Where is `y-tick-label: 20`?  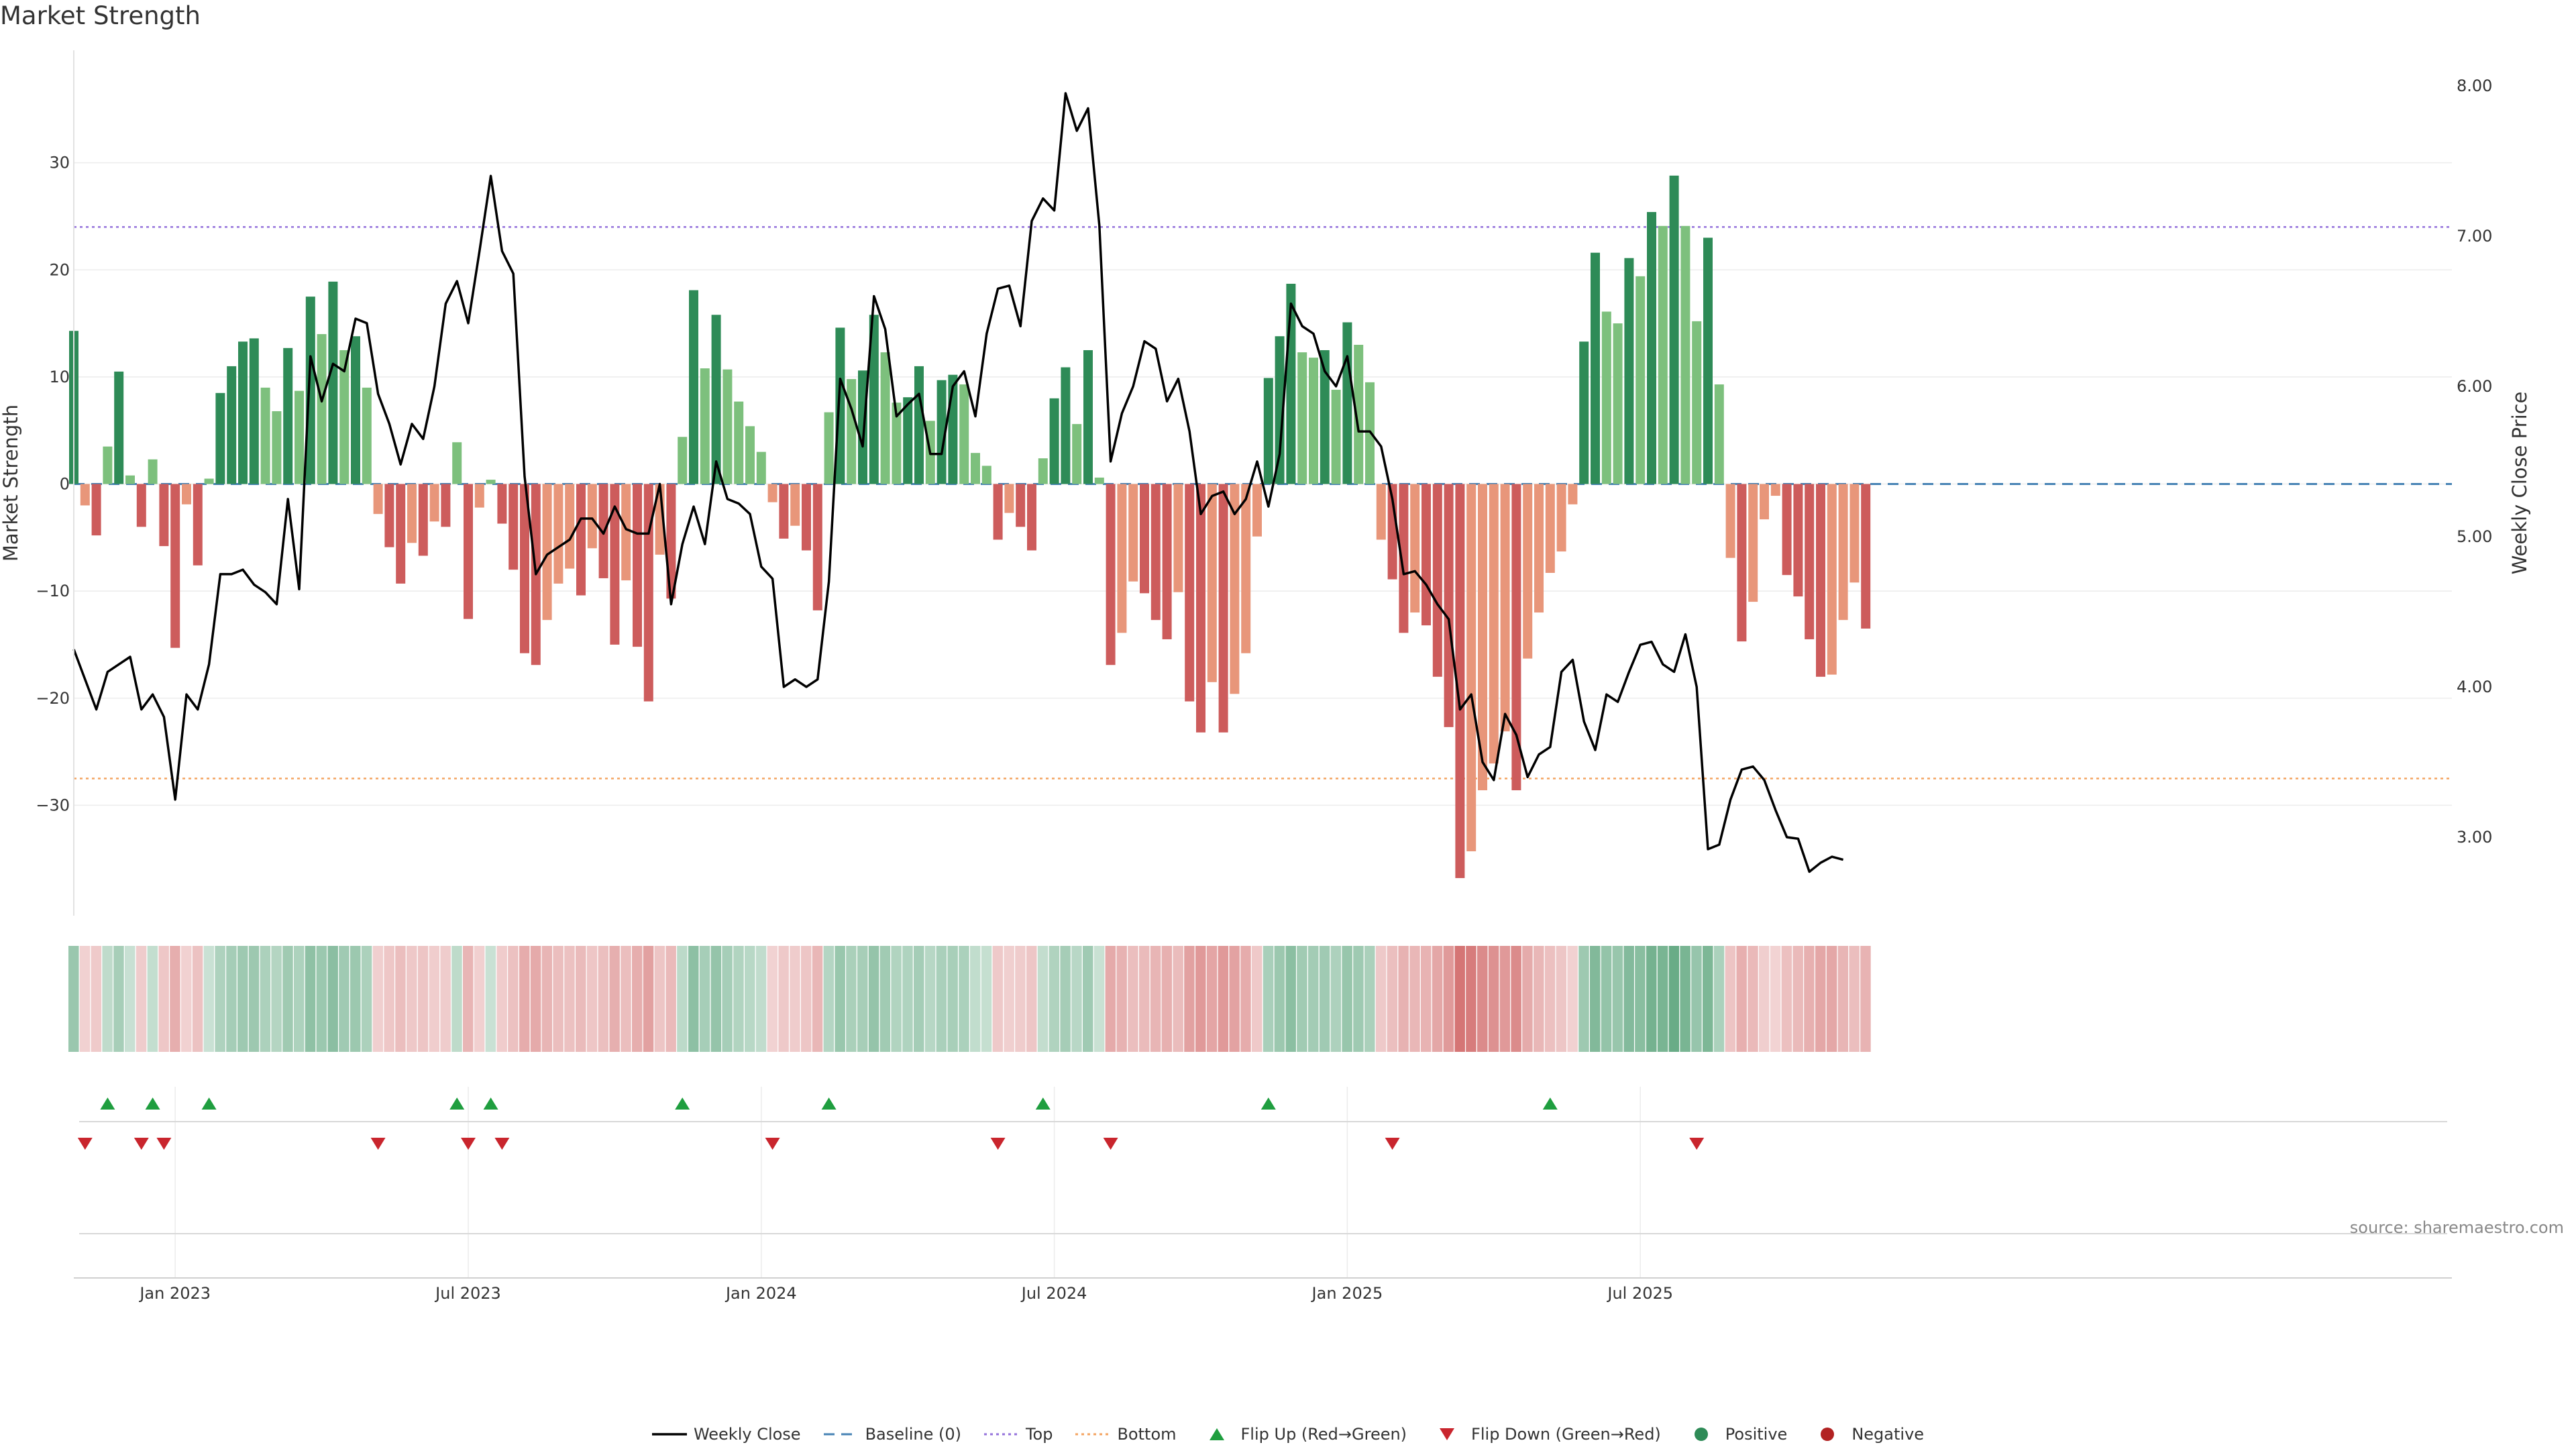
y-tick-label: 20 is located at coordinates (59, 269).